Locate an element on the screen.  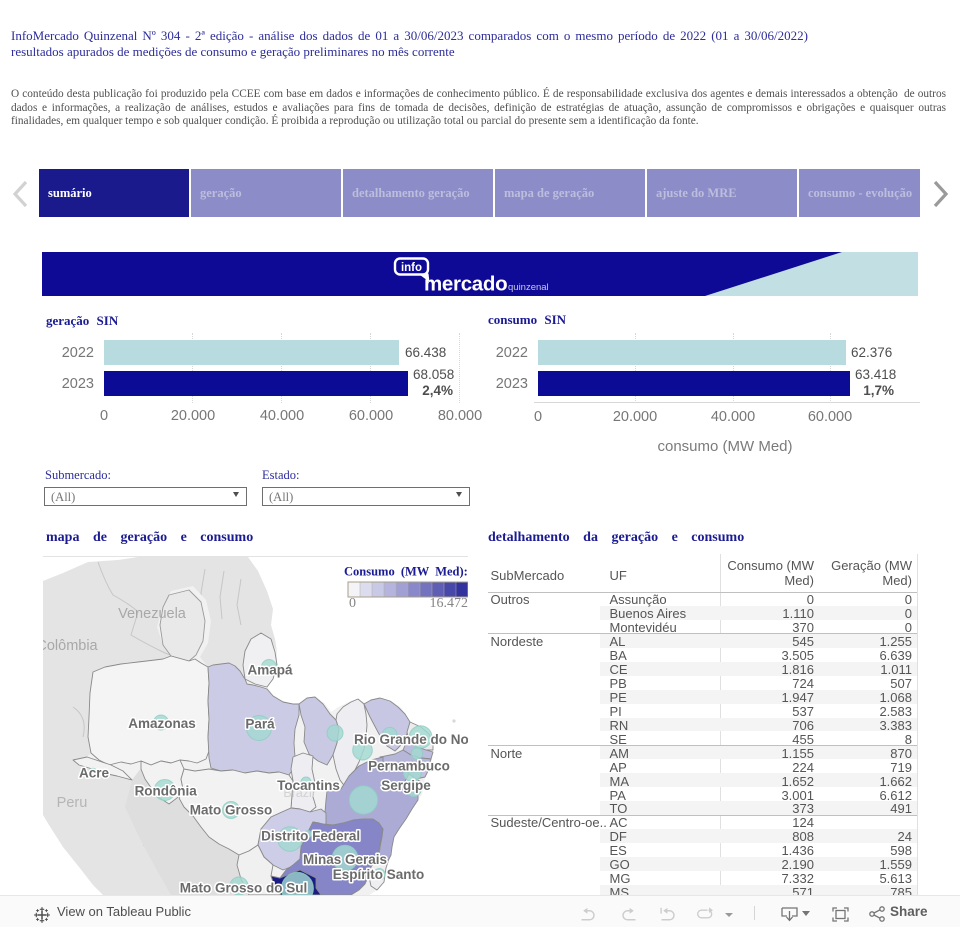
svg-text: Espírito Santo is located at coordinates (379, 874).